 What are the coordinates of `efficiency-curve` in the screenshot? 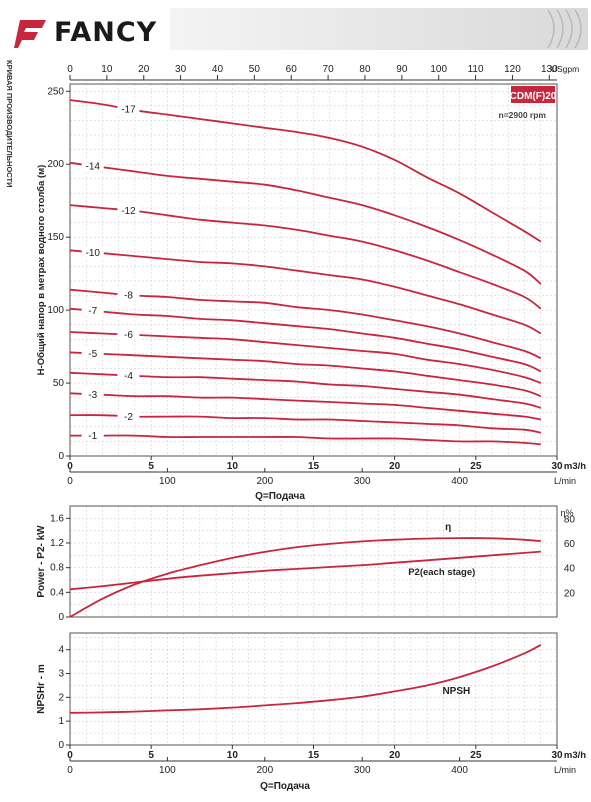 It's located at (305, 577).